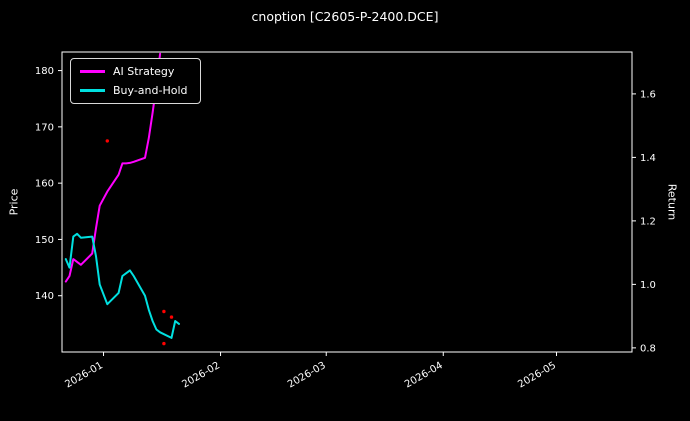  What do you see at coordinates (92, 71) in the screenshot?
I see `ai-strategy-line-sample` at bounding box center [92, 71].